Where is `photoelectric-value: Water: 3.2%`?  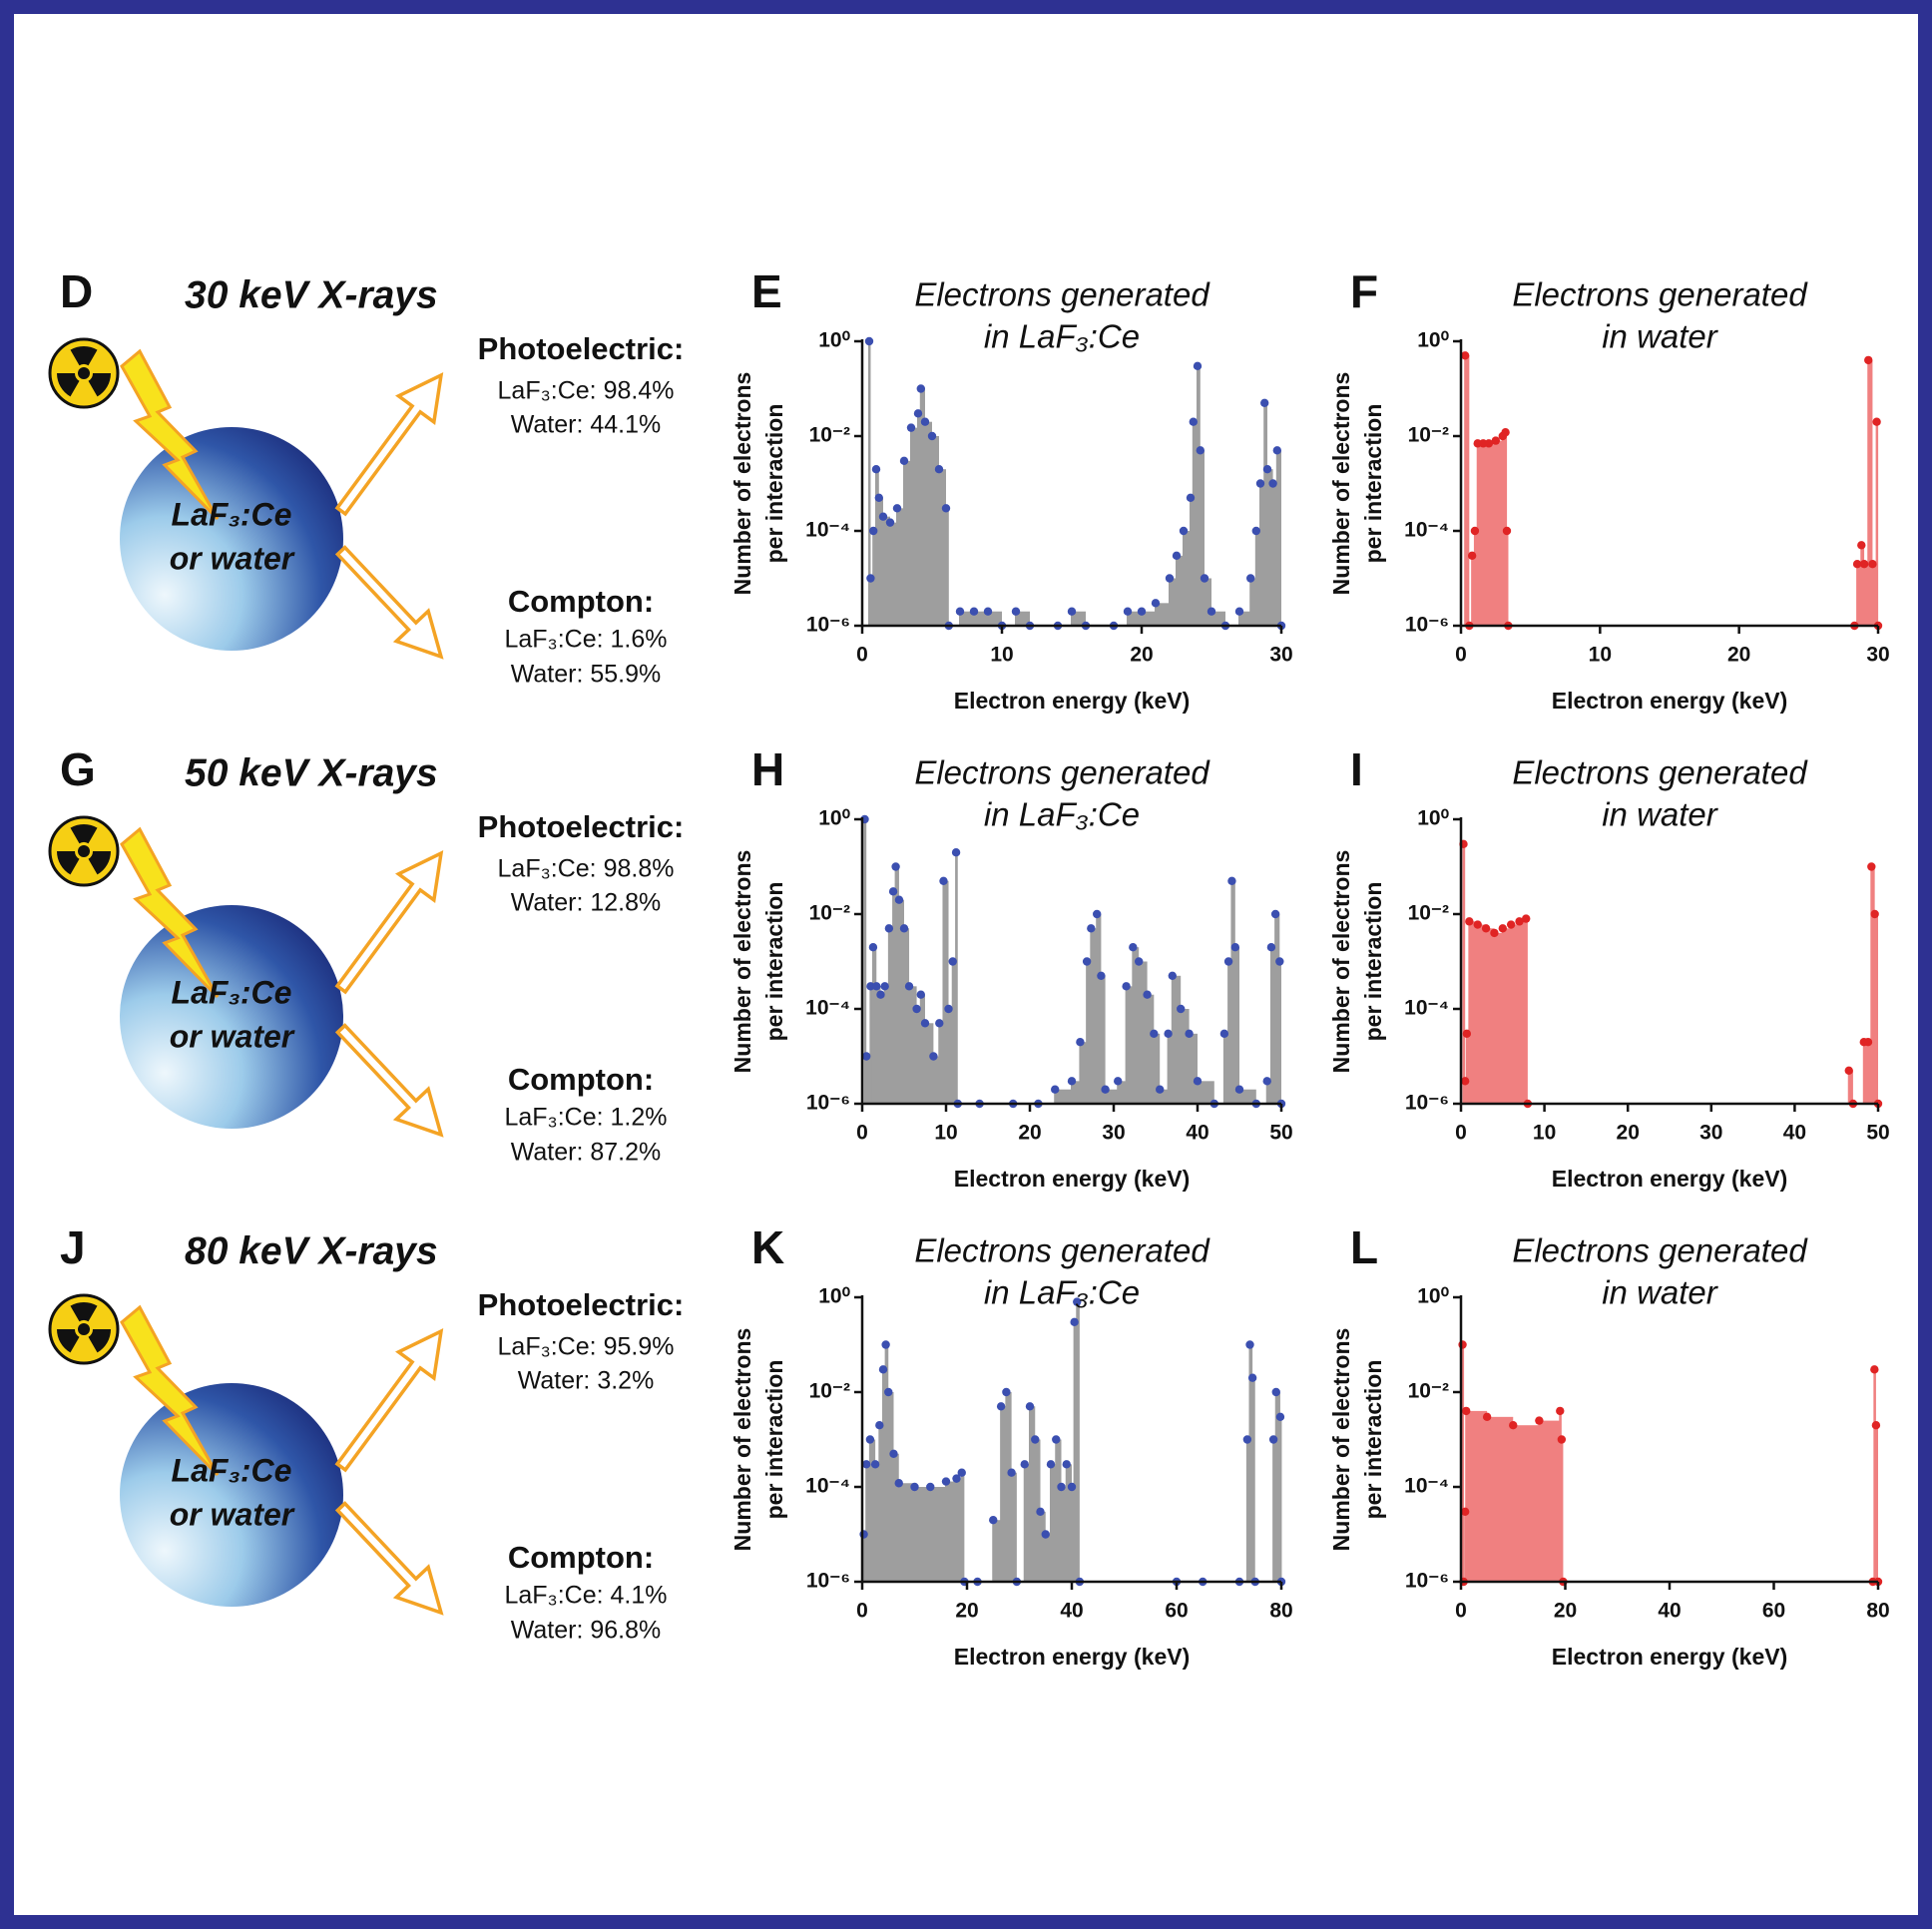 photoelectric-value: Water: 3.2% is located at coordinates (586, 1381).